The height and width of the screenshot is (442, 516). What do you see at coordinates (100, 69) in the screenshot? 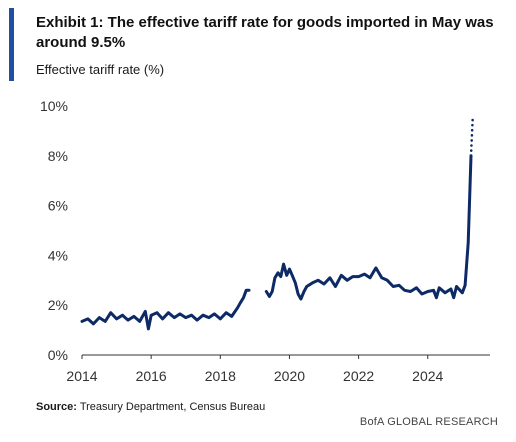
I see `chart-subtitle: Effective tariff rate (%)` at bounding box center [100, 69].